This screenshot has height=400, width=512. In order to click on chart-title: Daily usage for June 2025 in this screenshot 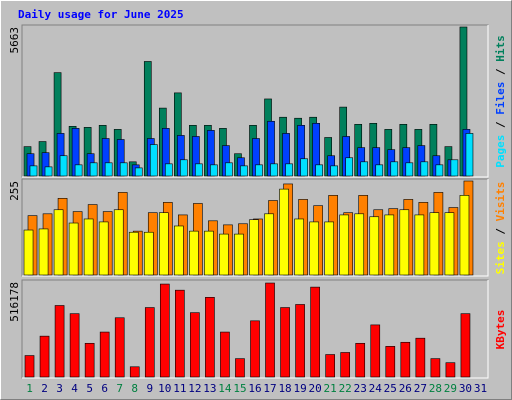, I will do `click(101, 14)`.